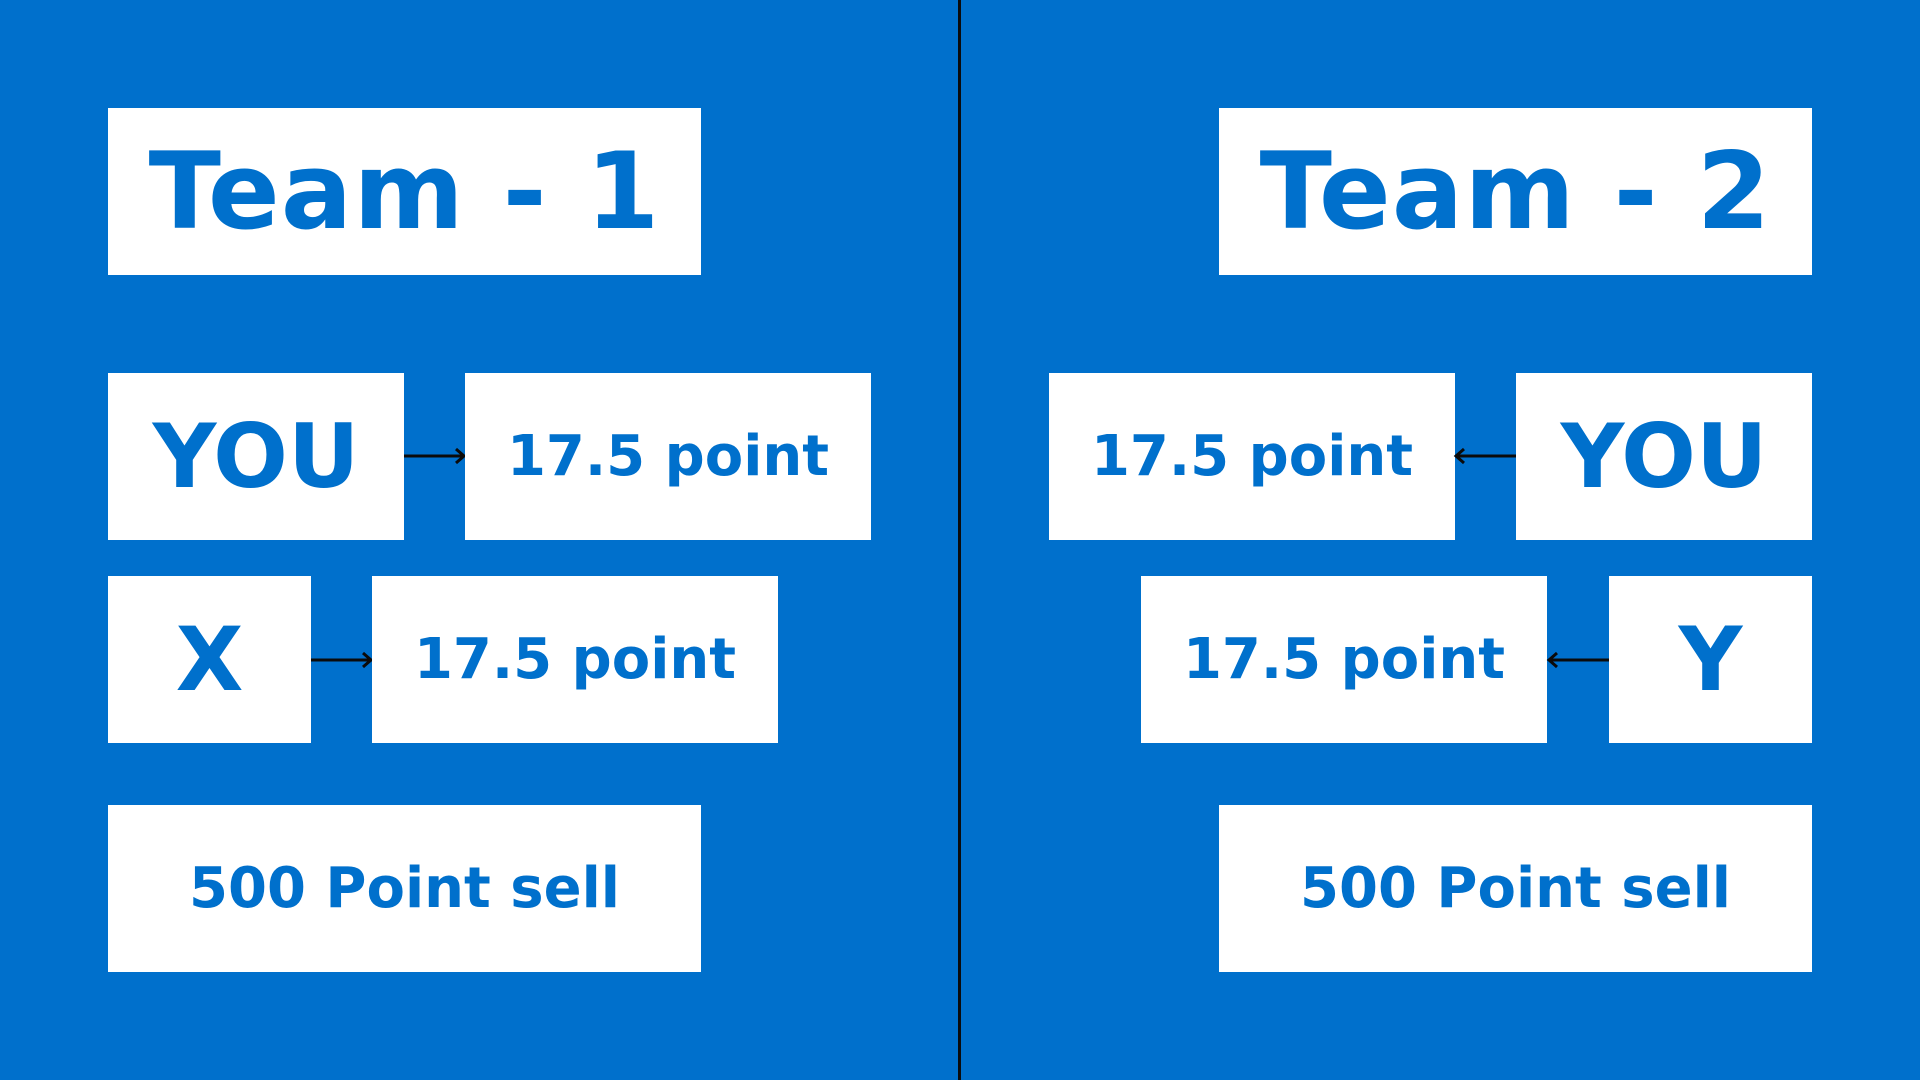  What do you see at coordinates (1515, 888) in the screenshot?
I see `team2-sell-box: 500 Point sell` at bounding box center [1515, 888].